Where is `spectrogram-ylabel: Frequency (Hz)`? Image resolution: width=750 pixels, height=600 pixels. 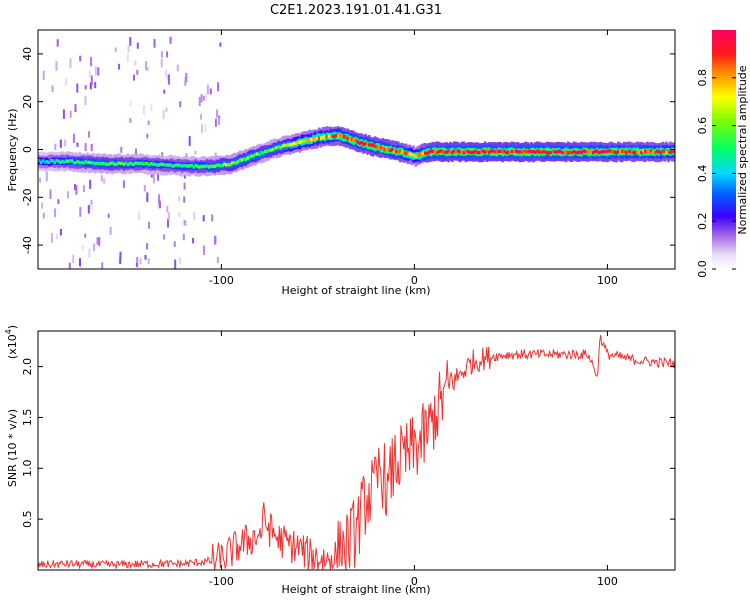 spectrogram-ylabel: Frequency (Hz) is located at coordinates (12, 150).